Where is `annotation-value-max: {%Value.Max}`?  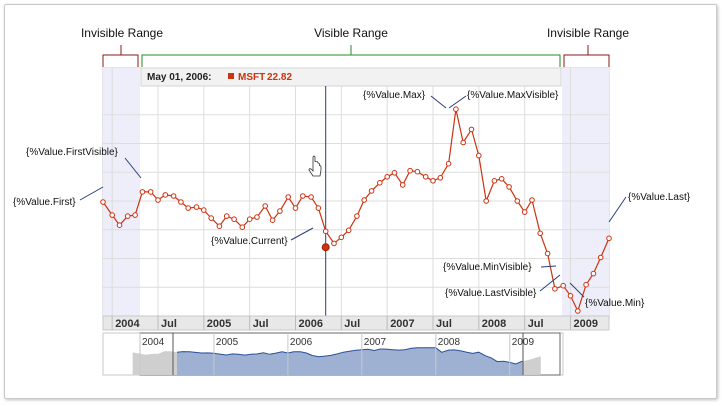
annotation-value-max: {%Value.Max} is located at coordinates (394, 95).